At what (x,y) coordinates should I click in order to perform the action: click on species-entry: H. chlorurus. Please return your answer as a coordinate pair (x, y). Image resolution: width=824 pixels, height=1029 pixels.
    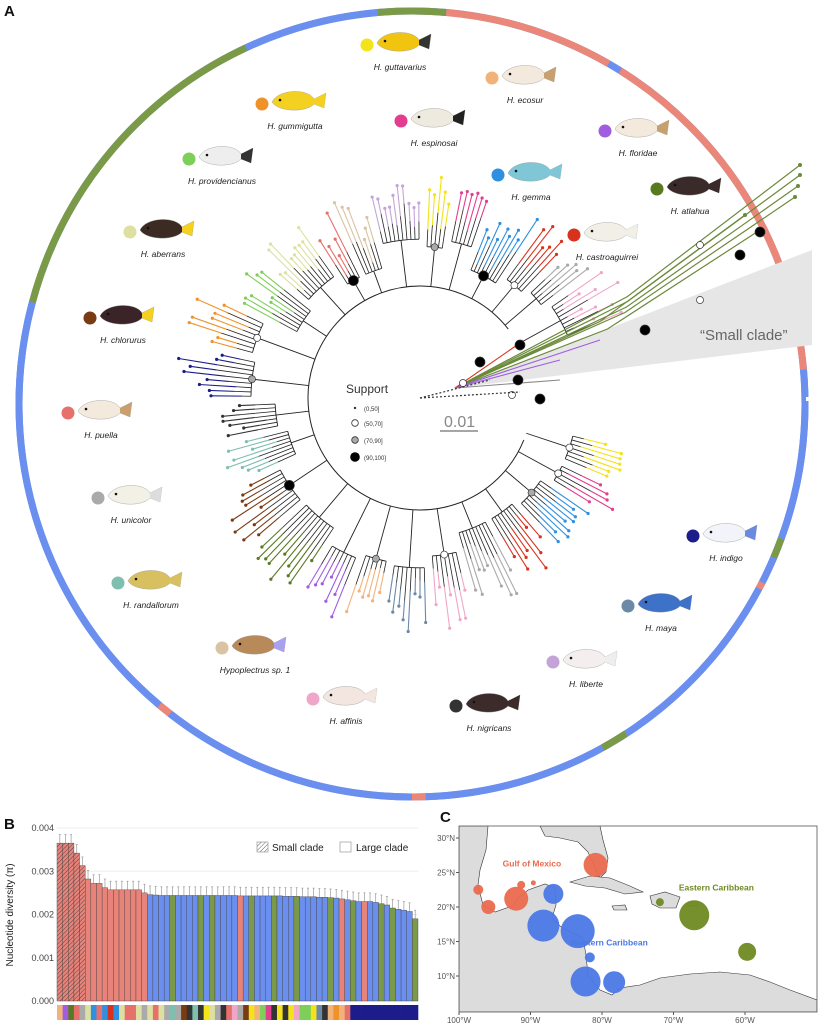
    Looking at the image, I should click on (119, 325).